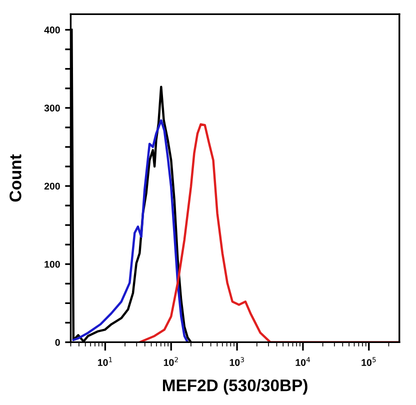  Describe the element at coordinates (235, 387) in the screenshot. I see `x-axis-title: MEF2D (530/30BP)` at that location.